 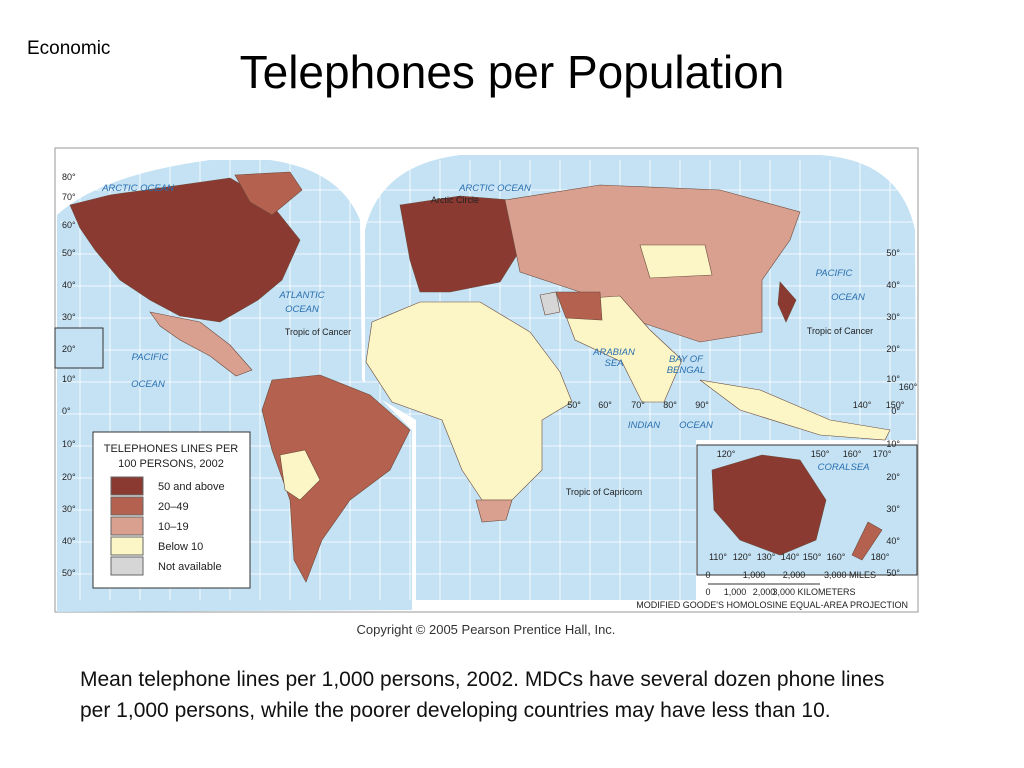 What do you see at coordinates (69, 177) in the screenshot?
I see `latitude-label: 80°` at bounding box center [69, 177].